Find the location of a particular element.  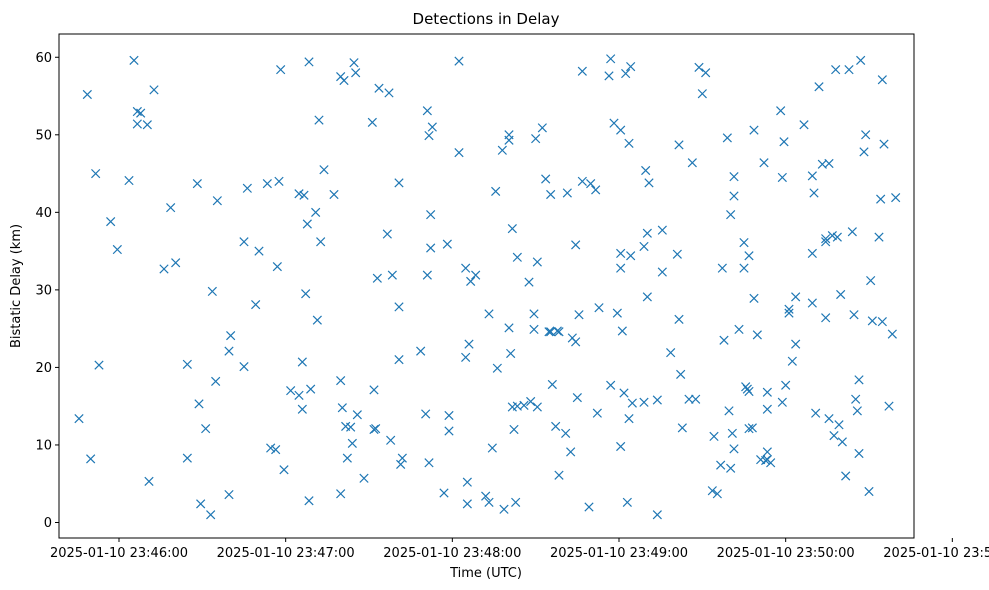

y-tick-label: 40 is located at coordinates (43, 213).